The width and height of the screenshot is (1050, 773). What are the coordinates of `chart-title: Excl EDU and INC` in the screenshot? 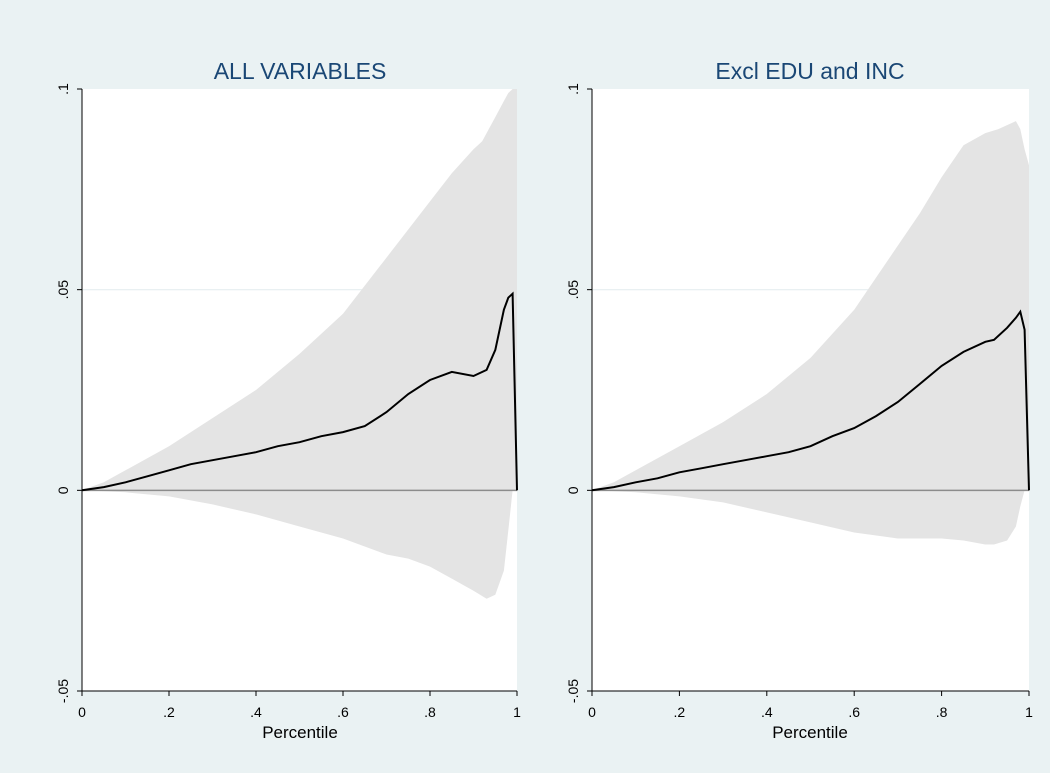 It's located at (809, 71).